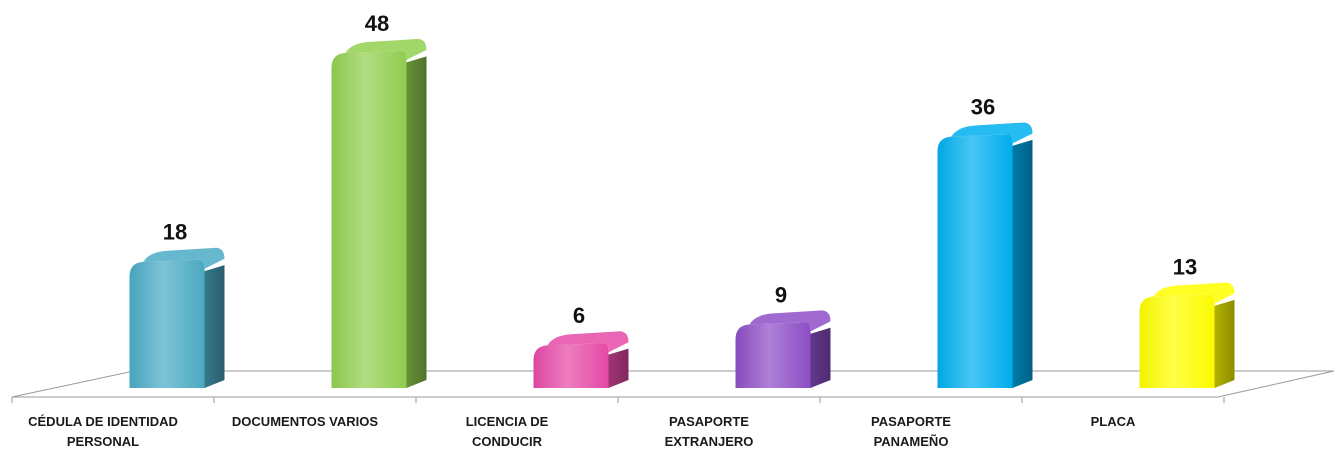  What do you see at coordinates (175, 232) in the screenshot?
I see `value-label: 18` at bounding box center [175, 232].